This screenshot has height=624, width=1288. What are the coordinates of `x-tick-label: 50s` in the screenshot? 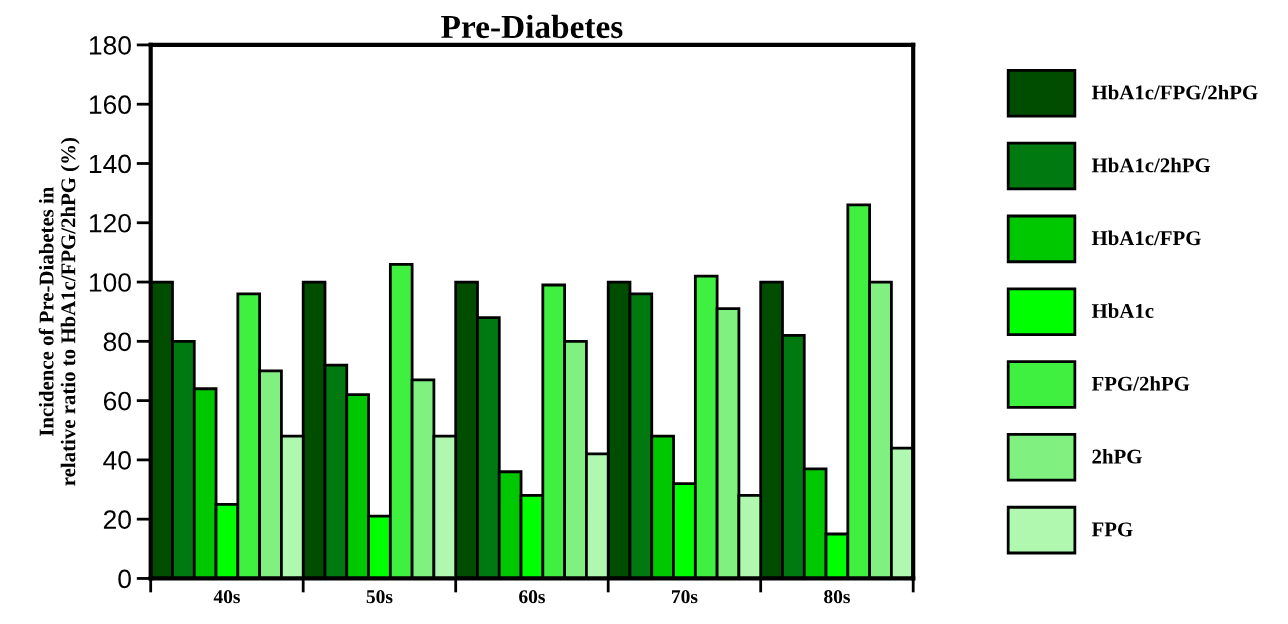 It's located at (379, 597).